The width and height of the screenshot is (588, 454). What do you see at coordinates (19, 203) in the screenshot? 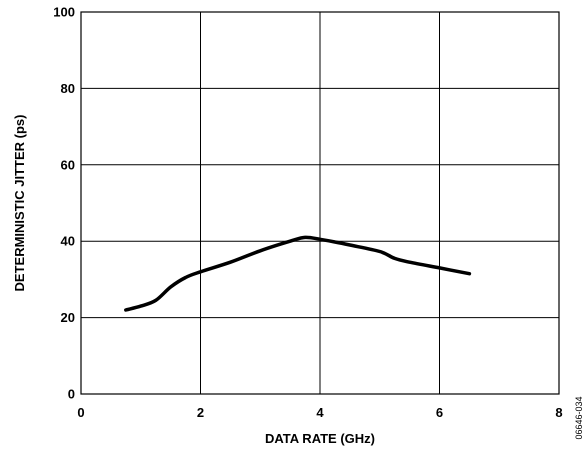
I see `y-axis-label: DETERMINISTIC JITTER (ps)` at bounding box center [19, 203].